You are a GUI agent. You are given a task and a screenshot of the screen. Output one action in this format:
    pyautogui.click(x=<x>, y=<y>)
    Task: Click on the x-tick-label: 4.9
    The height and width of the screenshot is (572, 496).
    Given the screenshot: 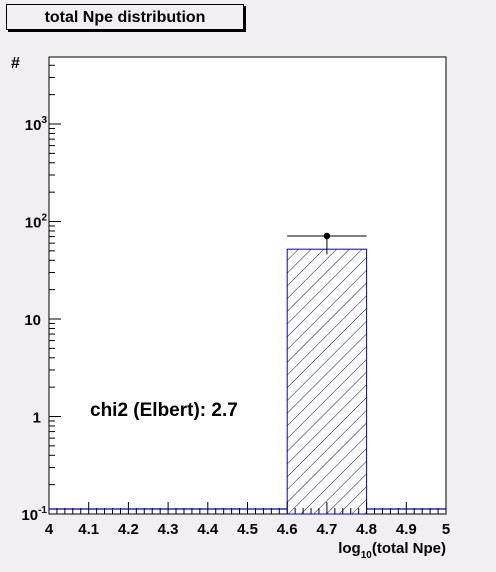 What is the action you would take?
    pyautogui.click(x=406, y=529)
    